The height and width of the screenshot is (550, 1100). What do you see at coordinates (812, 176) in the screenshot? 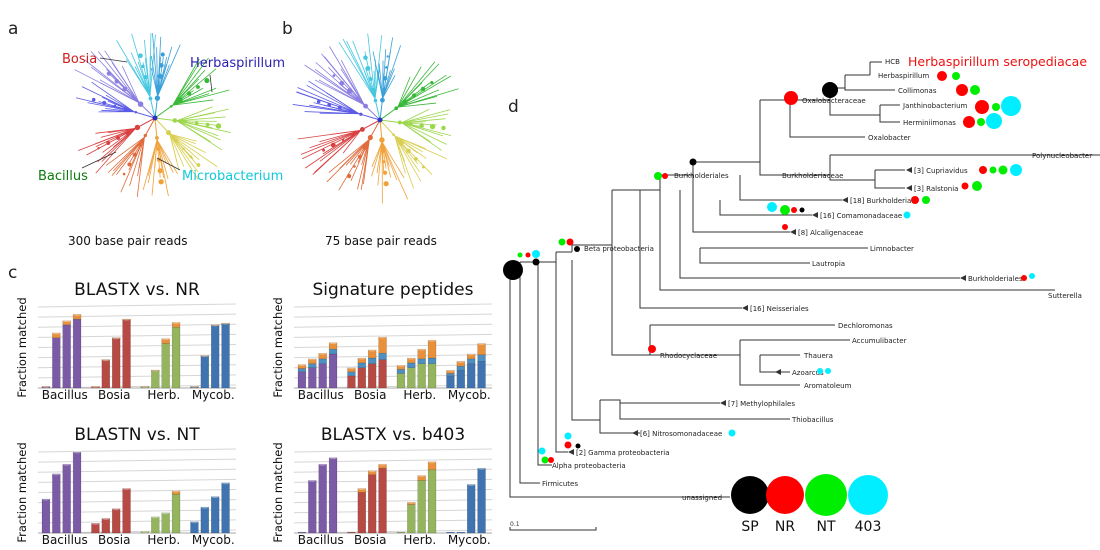
I see `node-burkholderiaceae: Burkholderiaceae` at bounding box center [812, 176].